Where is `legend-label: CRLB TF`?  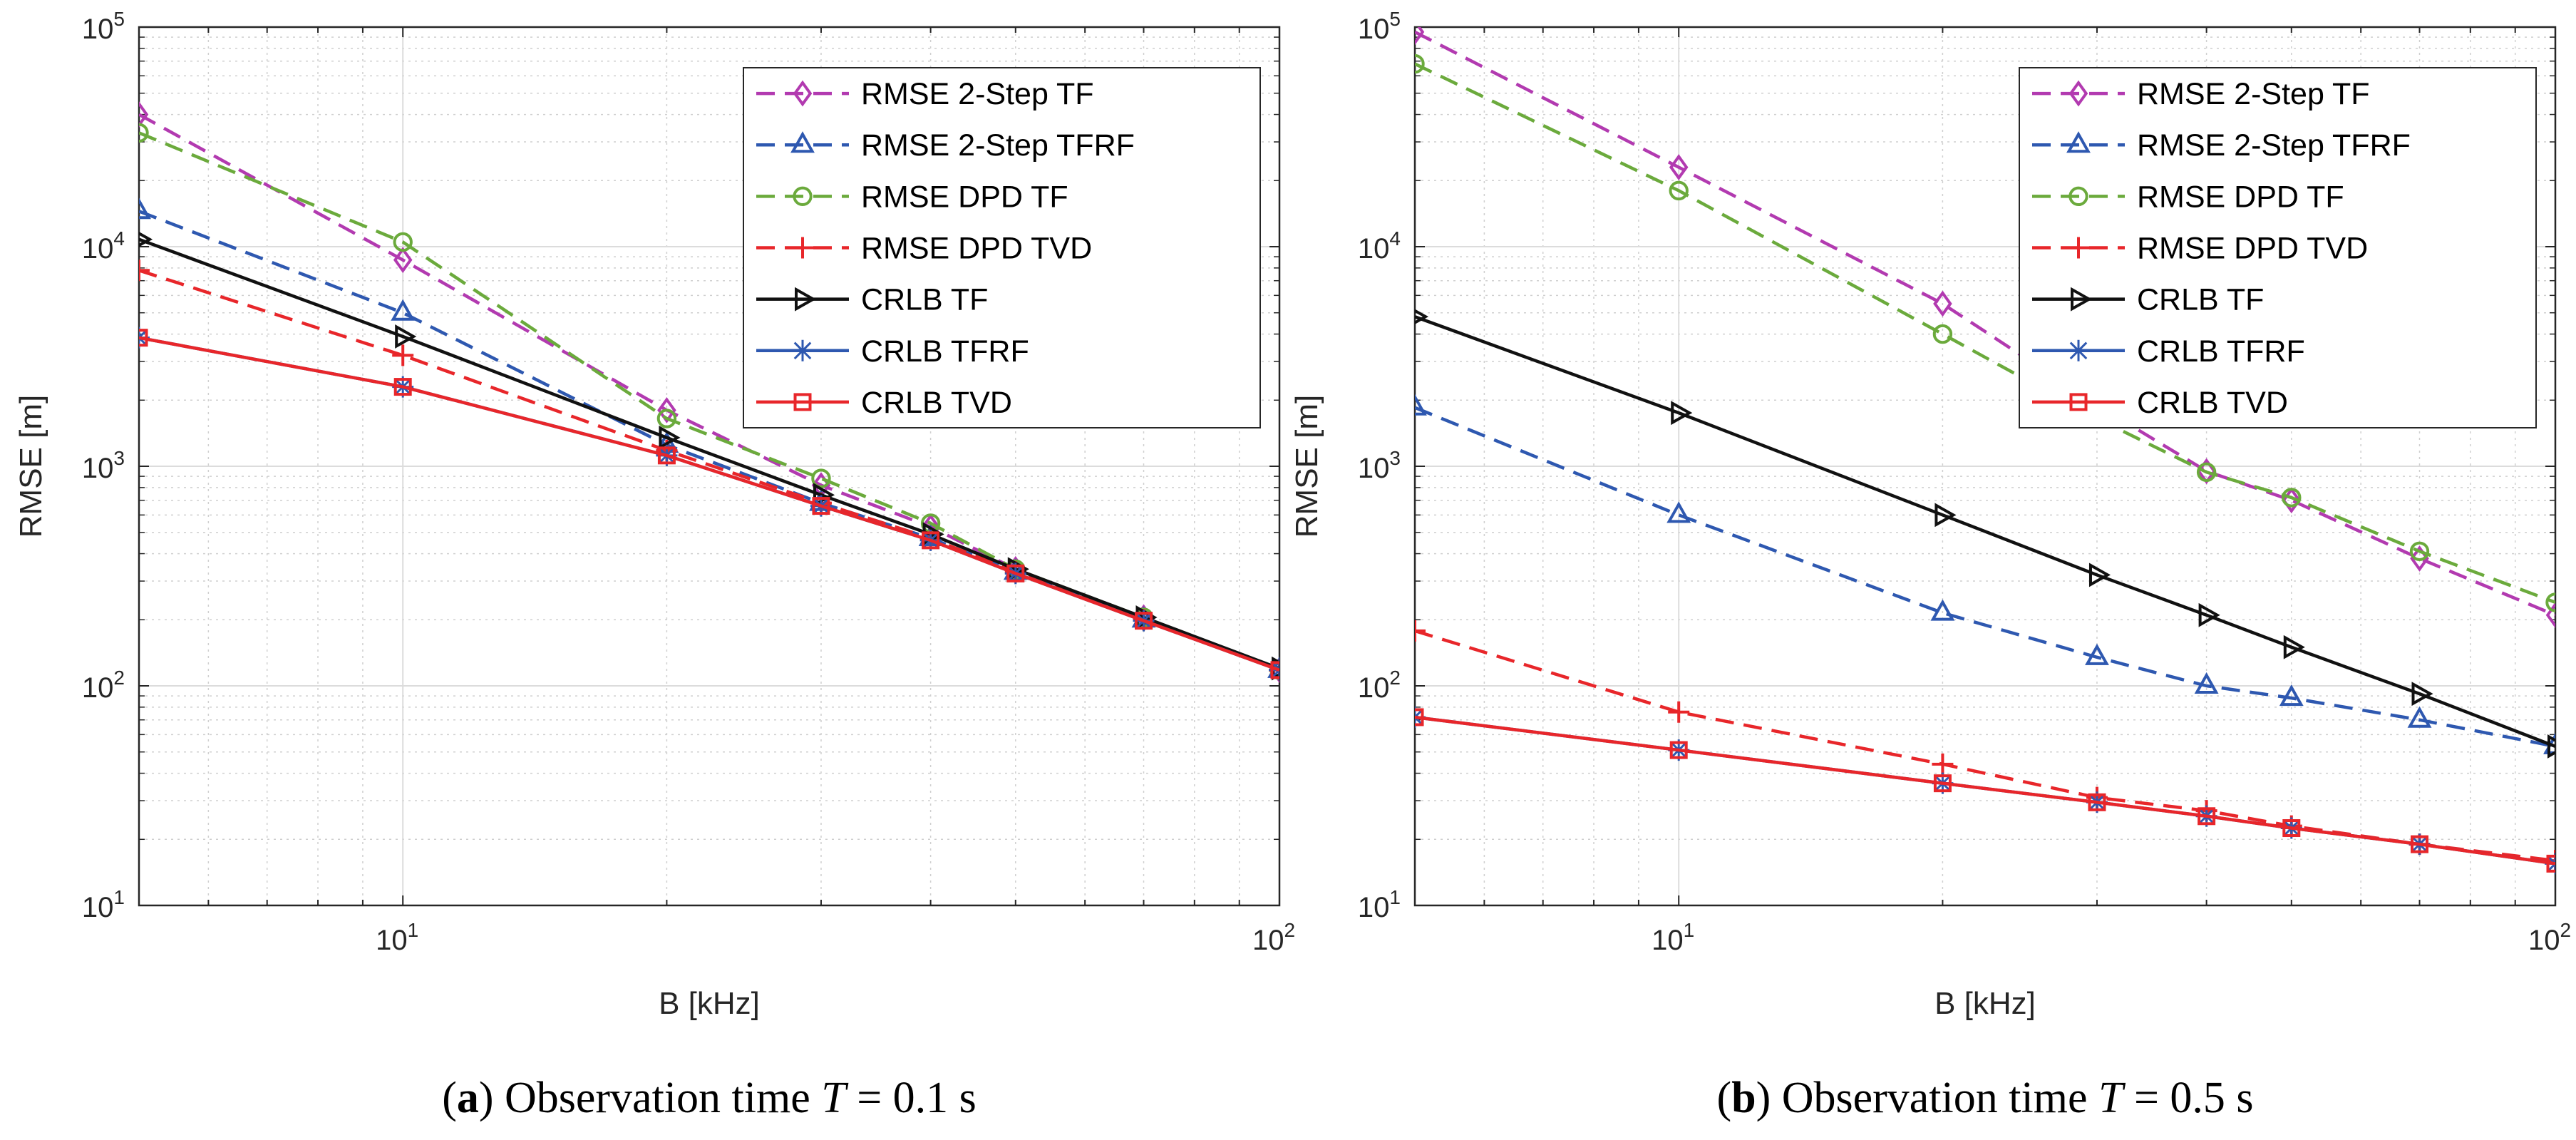
legend-label: CRLB TF is located at coordinates (2200, 300).